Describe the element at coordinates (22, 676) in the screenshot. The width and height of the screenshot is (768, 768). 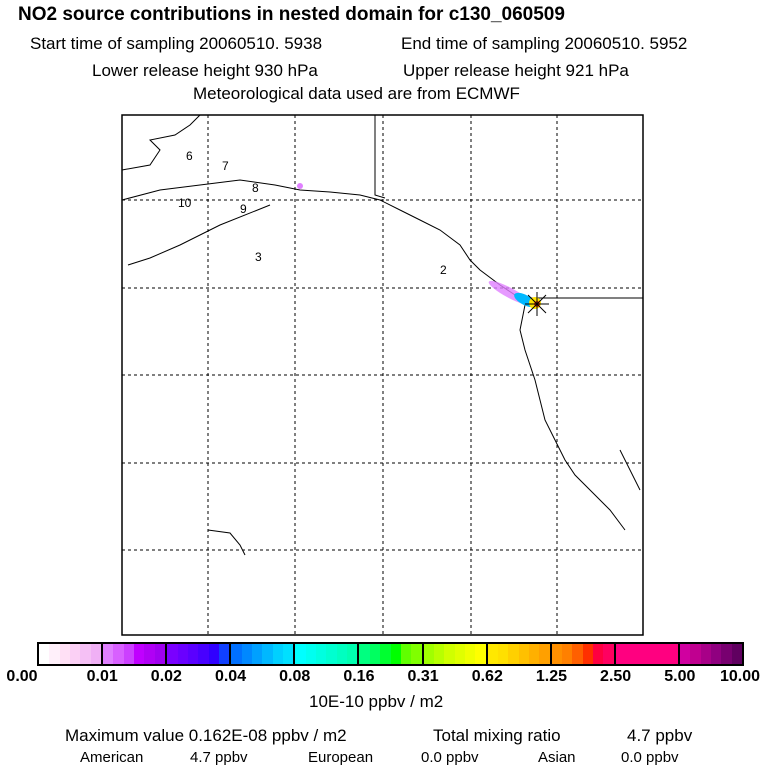
I see `colorbar-tick-label: 0.00` at that location.